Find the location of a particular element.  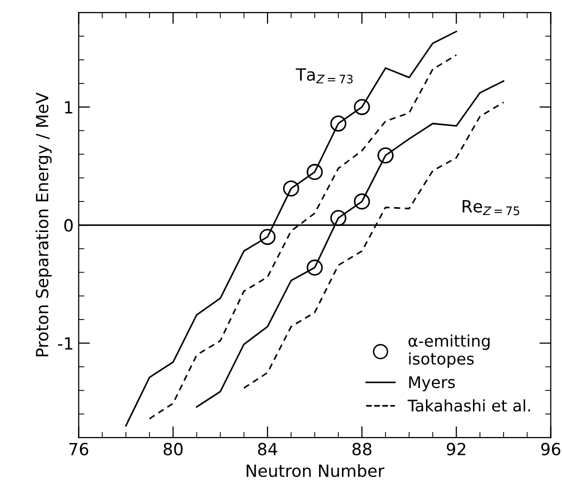

x-tick-label: 88 is located at coordinates (362, 449).